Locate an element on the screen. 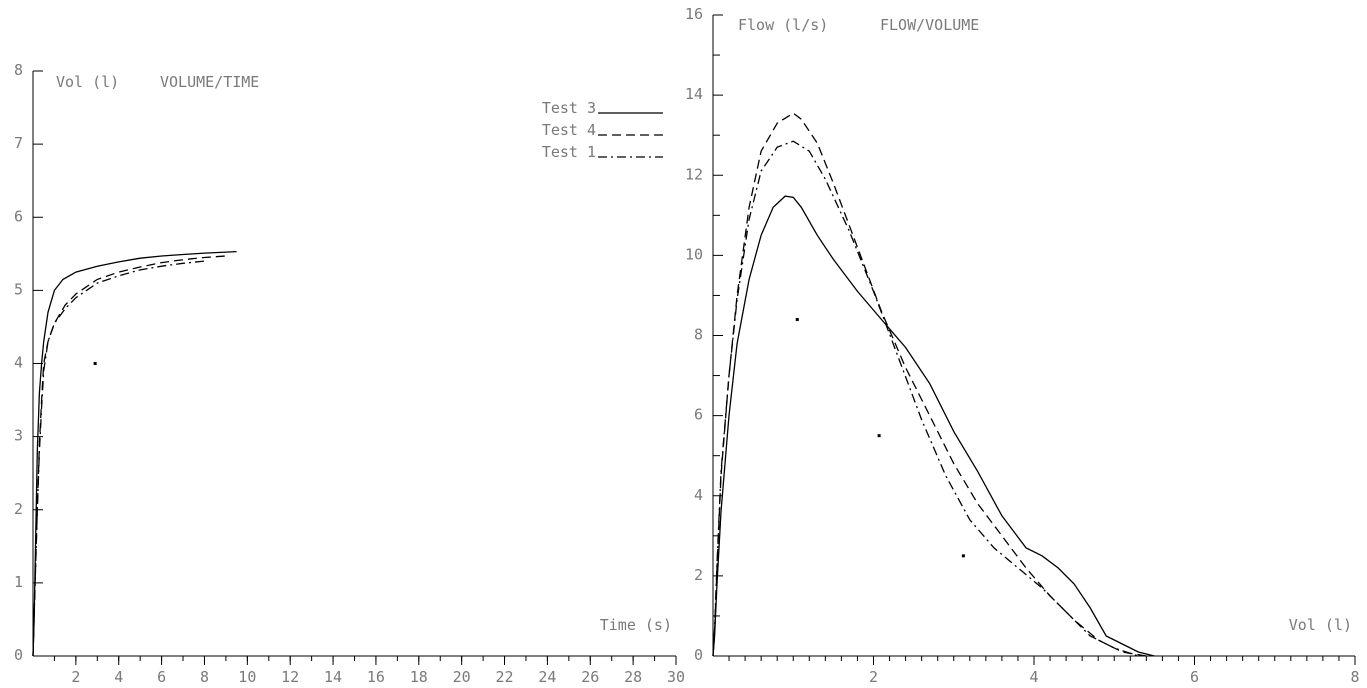 The image size is (1367, 688). y-tick-label: 1 is located at coordinates (18, 582).